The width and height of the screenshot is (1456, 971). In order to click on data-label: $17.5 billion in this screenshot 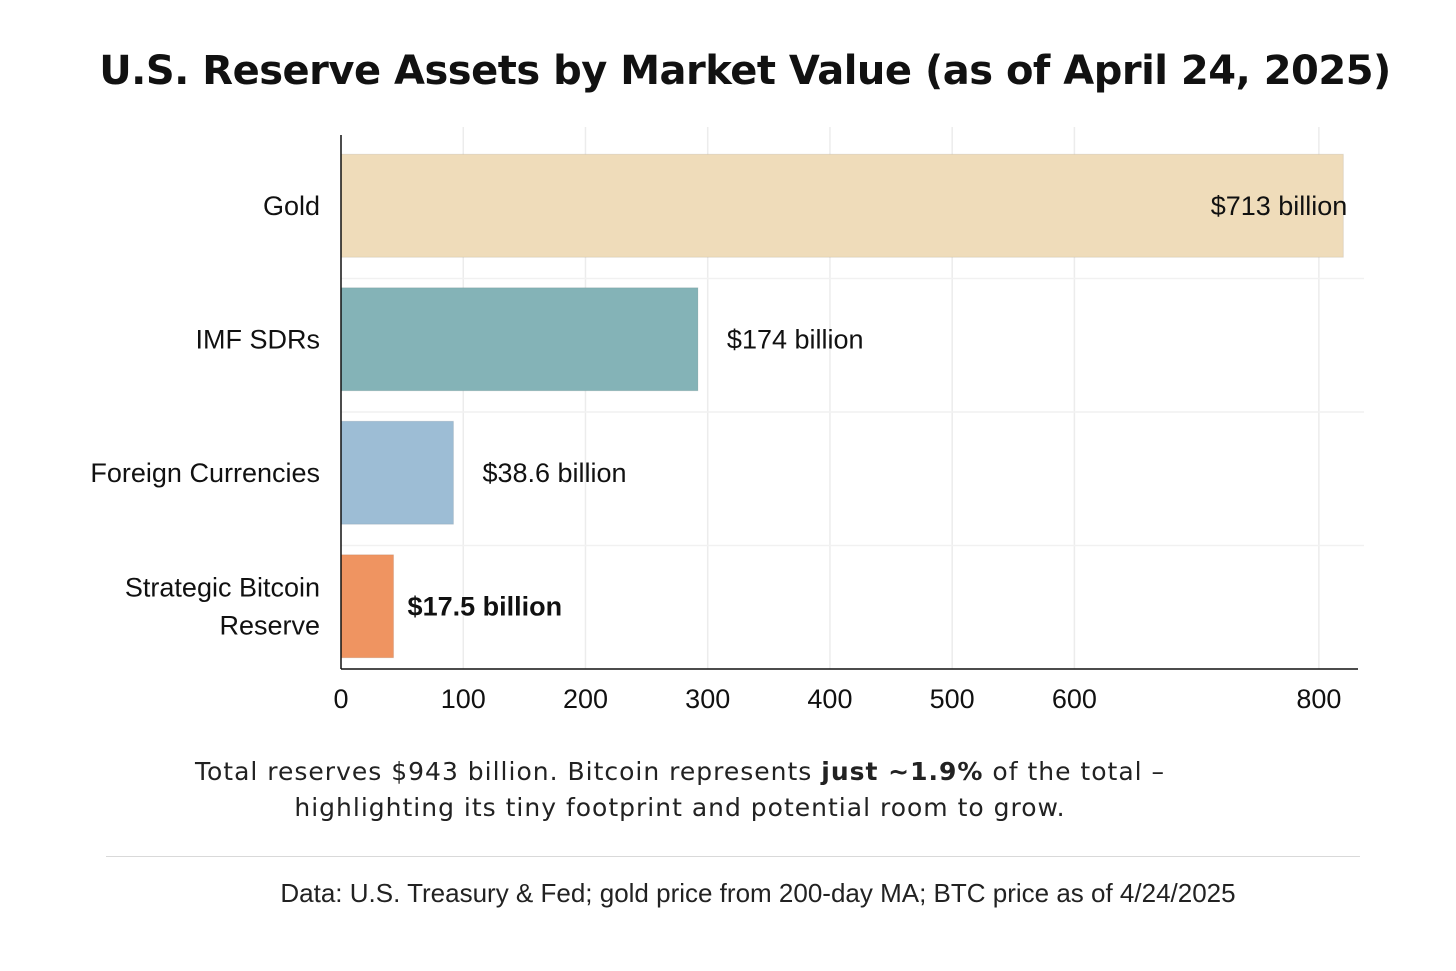, I will do `click(485, 606)`.